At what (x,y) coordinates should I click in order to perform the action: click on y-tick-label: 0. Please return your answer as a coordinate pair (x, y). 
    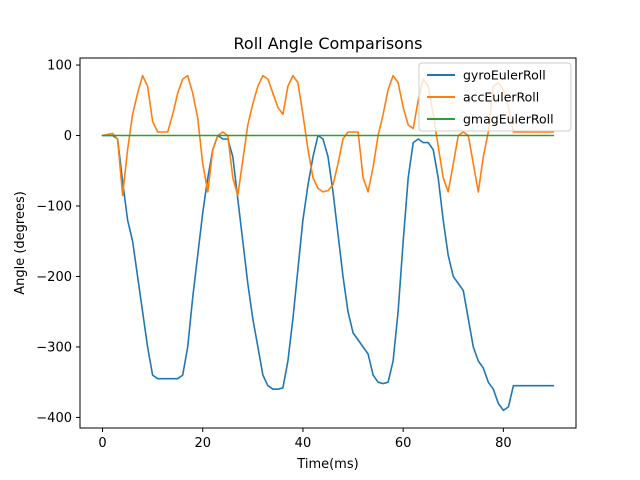
    Looking at the image, I should click on (68, 136).